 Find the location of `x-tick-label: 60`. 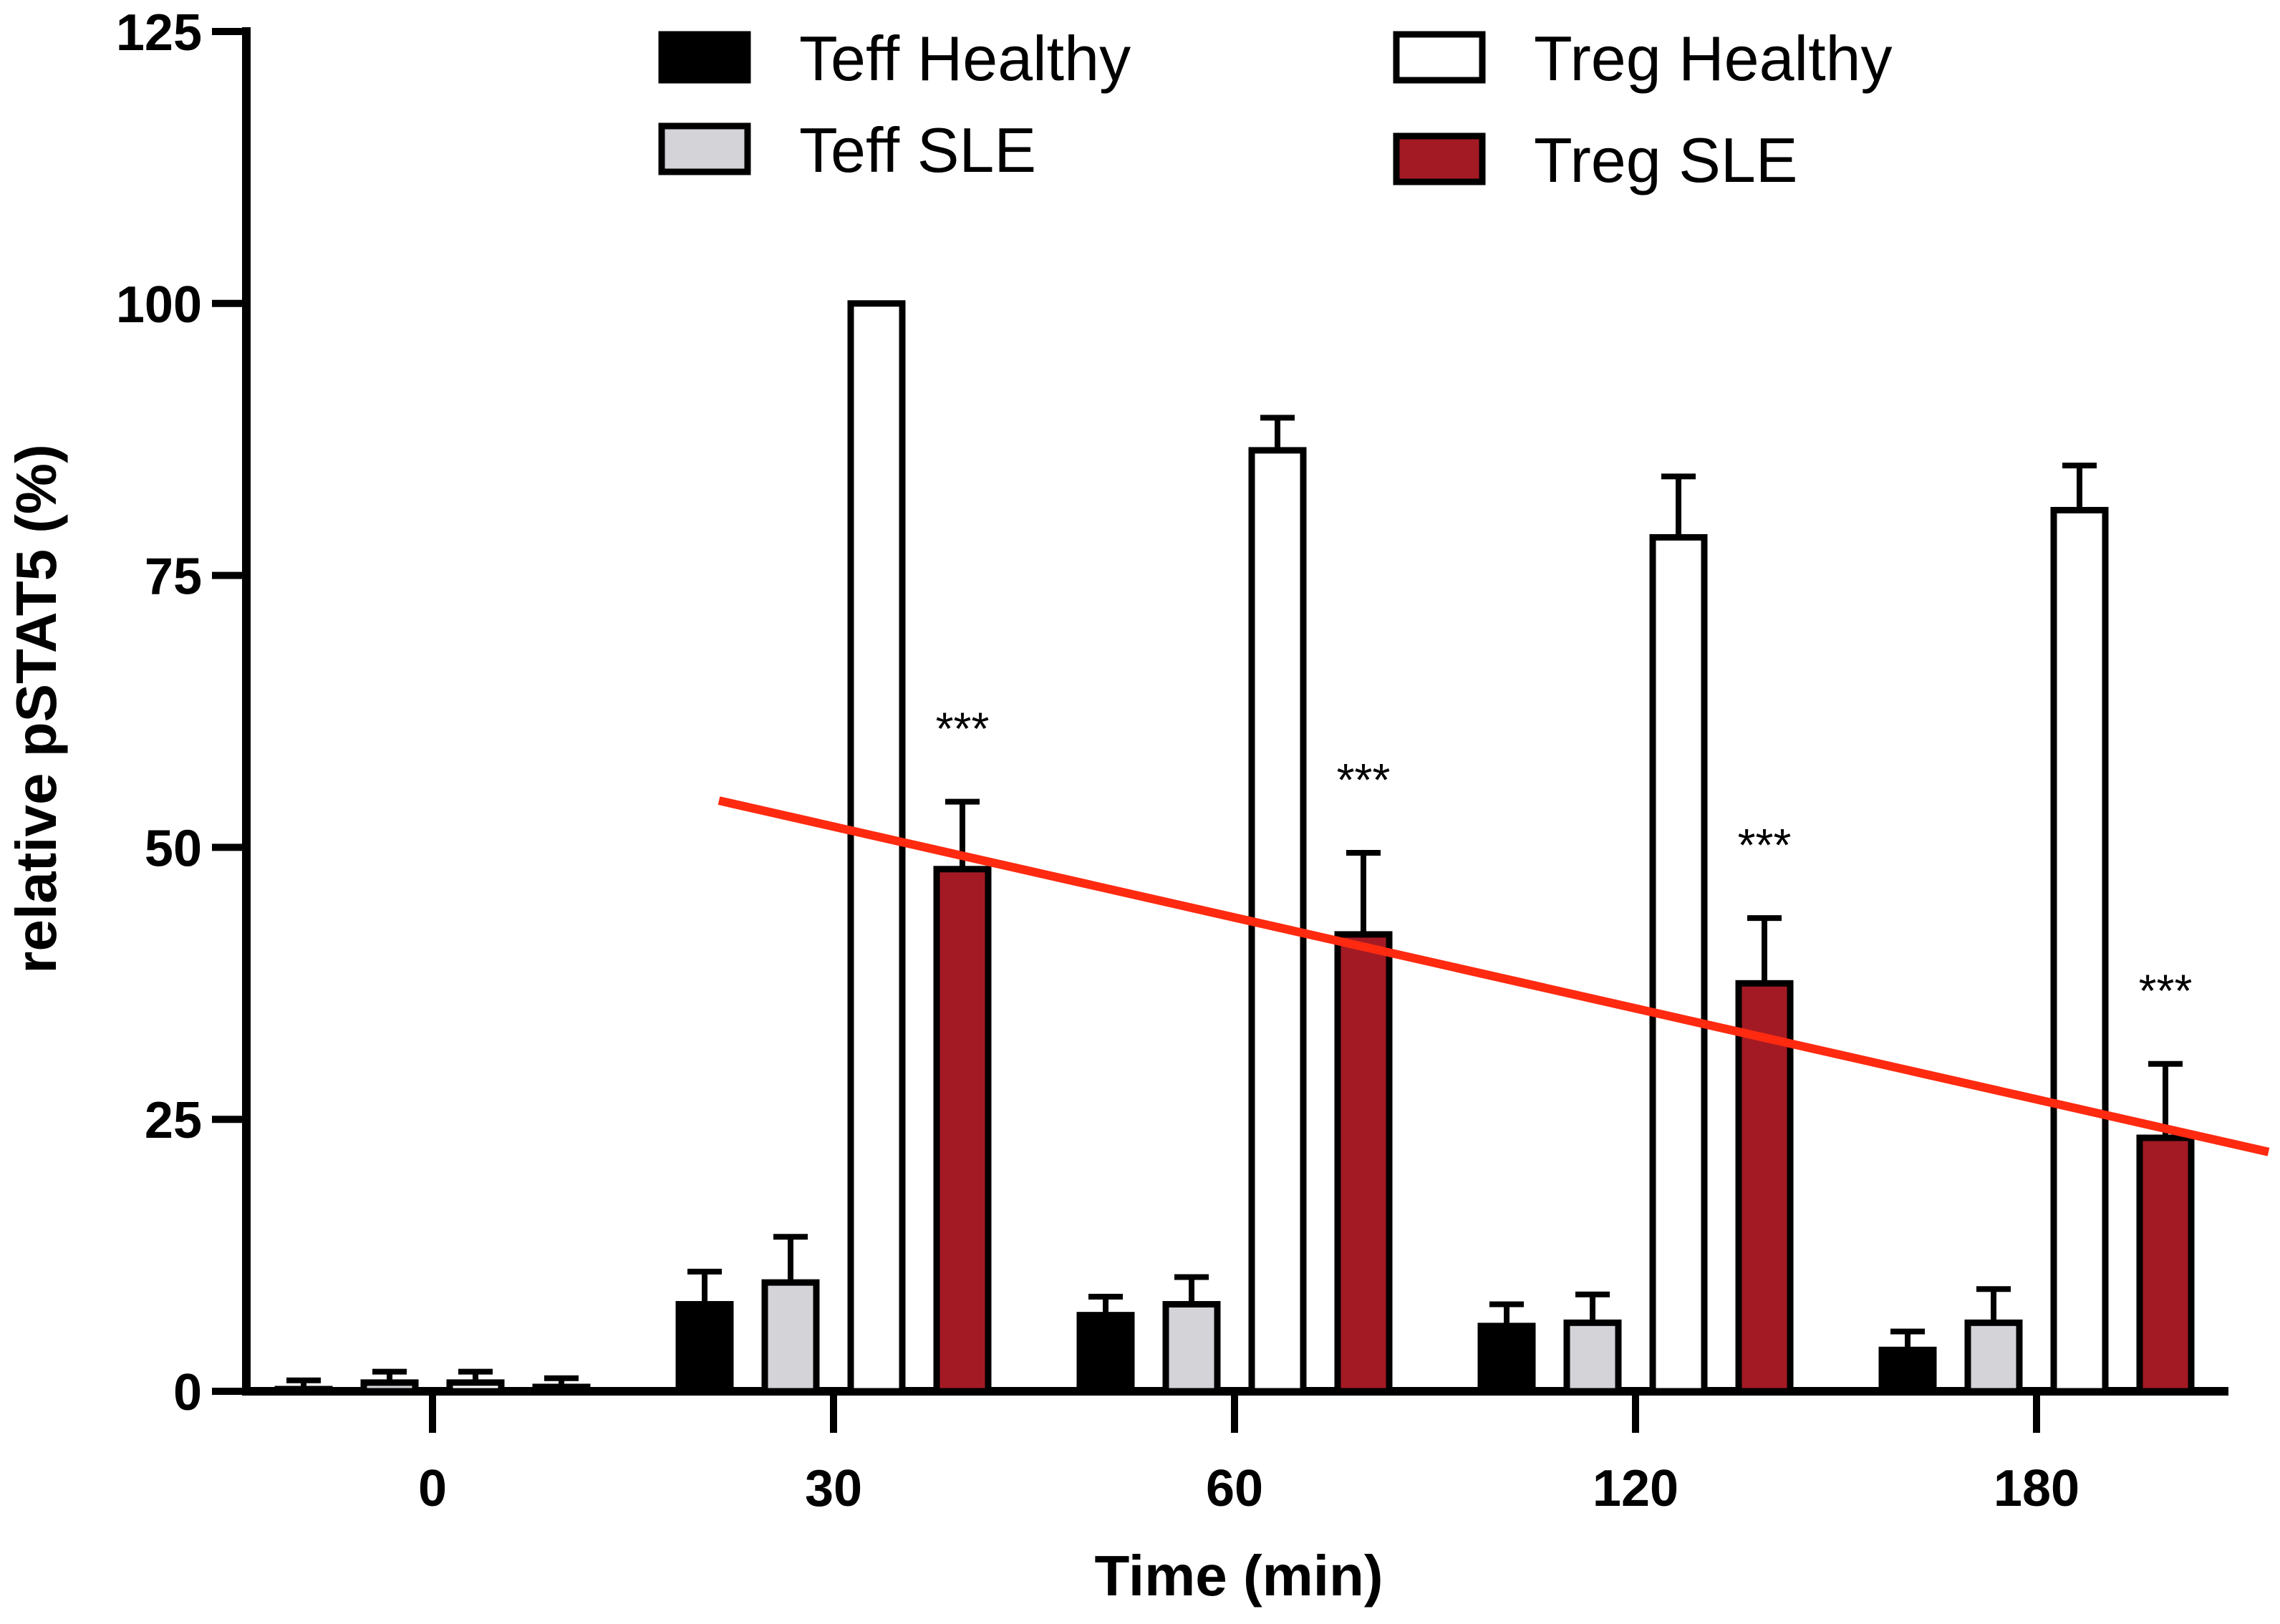

x-tick-label: 60 is located at coordinates (1234, 1488).